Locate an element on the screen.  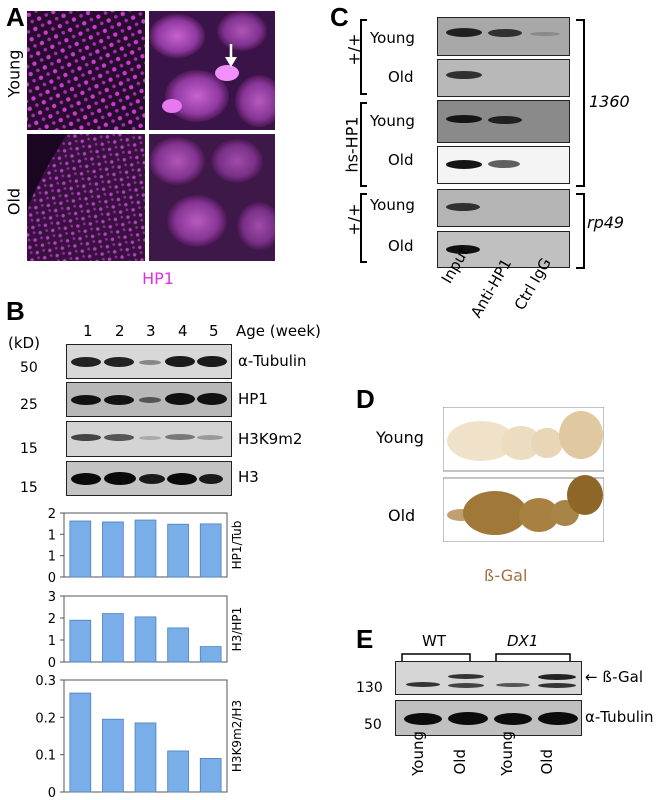
panel-b-blot-h3k9m2 is located at coordinates (149, 439).